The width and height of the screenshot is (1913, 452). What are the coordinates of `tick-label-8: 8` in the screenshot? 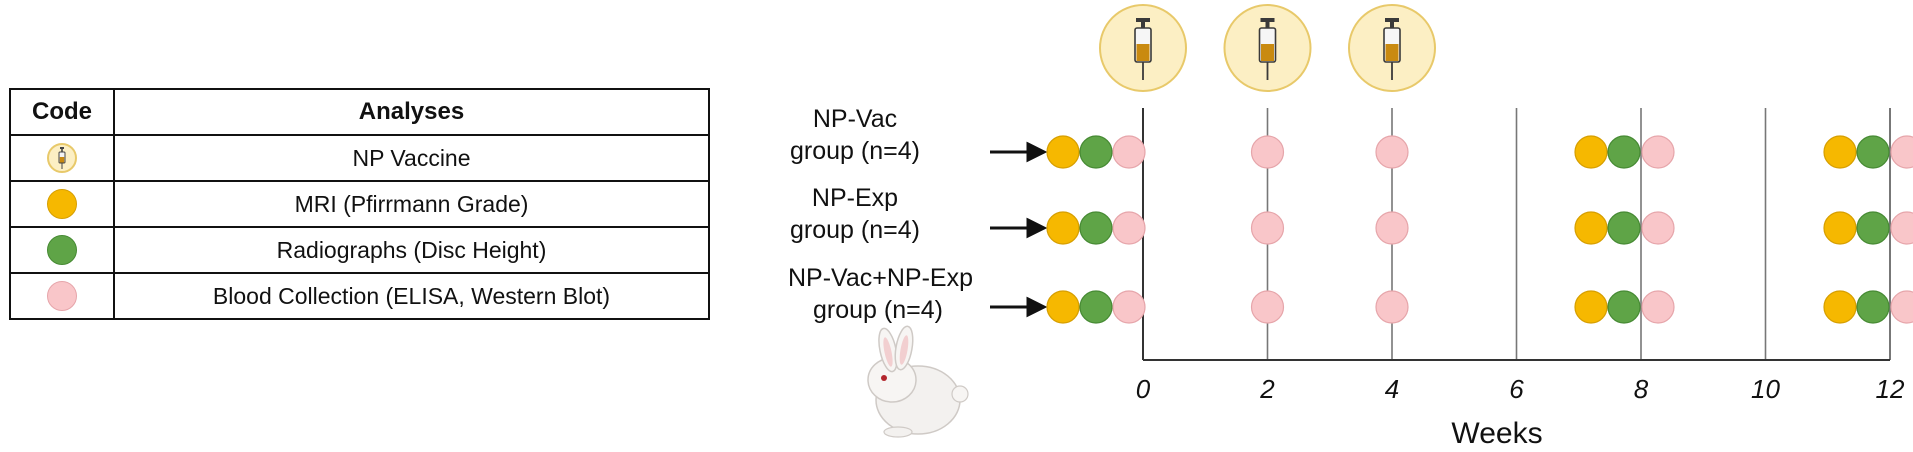 It's located at (1641, 389).